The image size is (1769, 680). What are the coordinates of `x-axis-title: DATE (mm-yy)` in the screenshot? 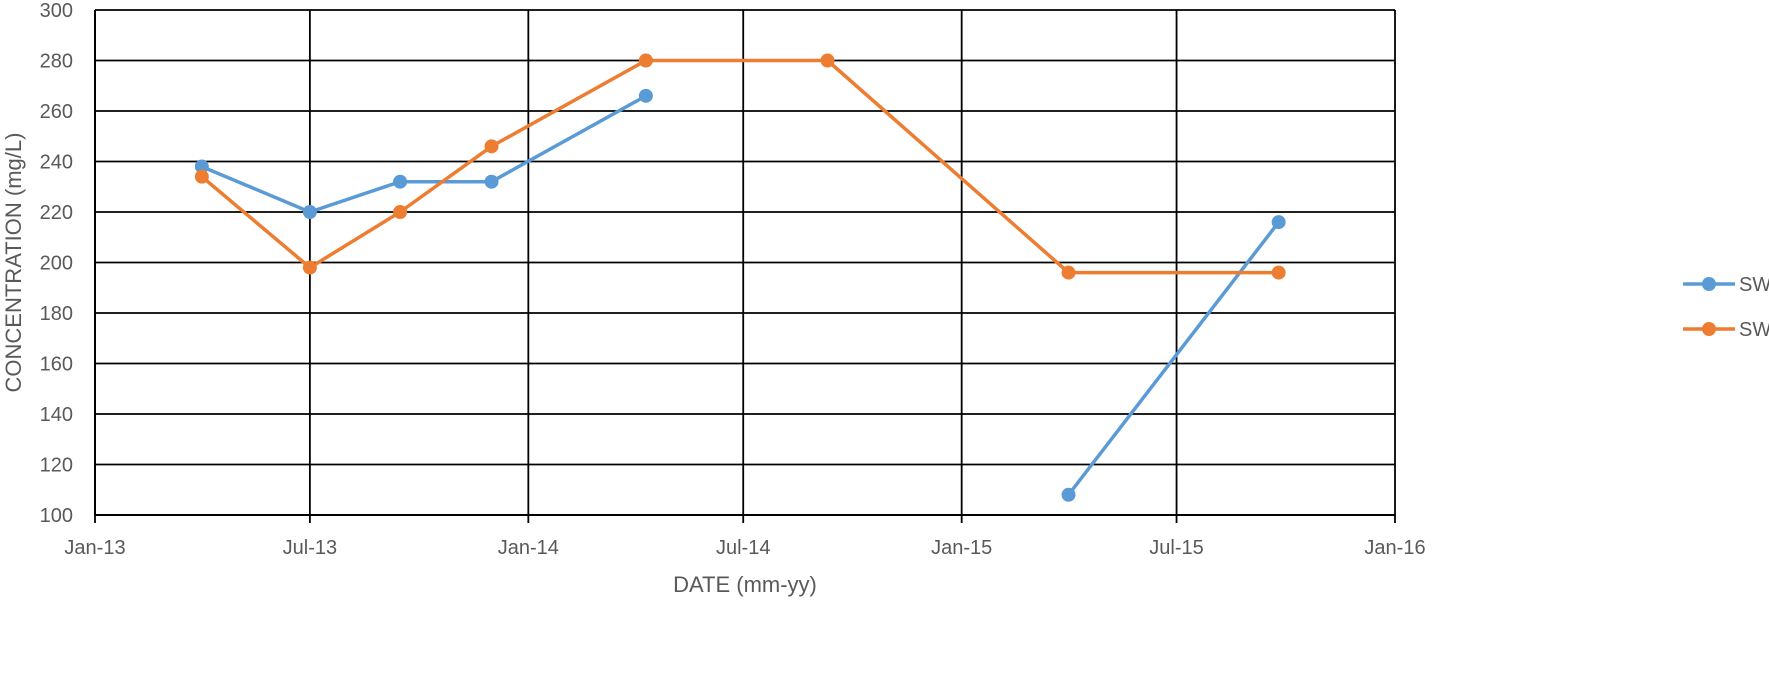 It's located at (745, 584).